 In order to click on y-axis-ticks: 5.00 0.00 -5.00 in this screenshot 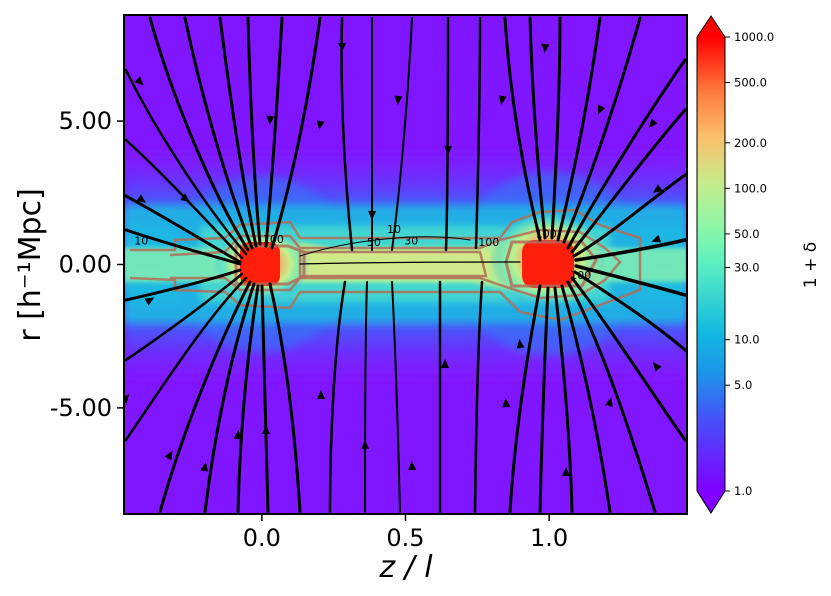, I will do `click(87, 264)`.